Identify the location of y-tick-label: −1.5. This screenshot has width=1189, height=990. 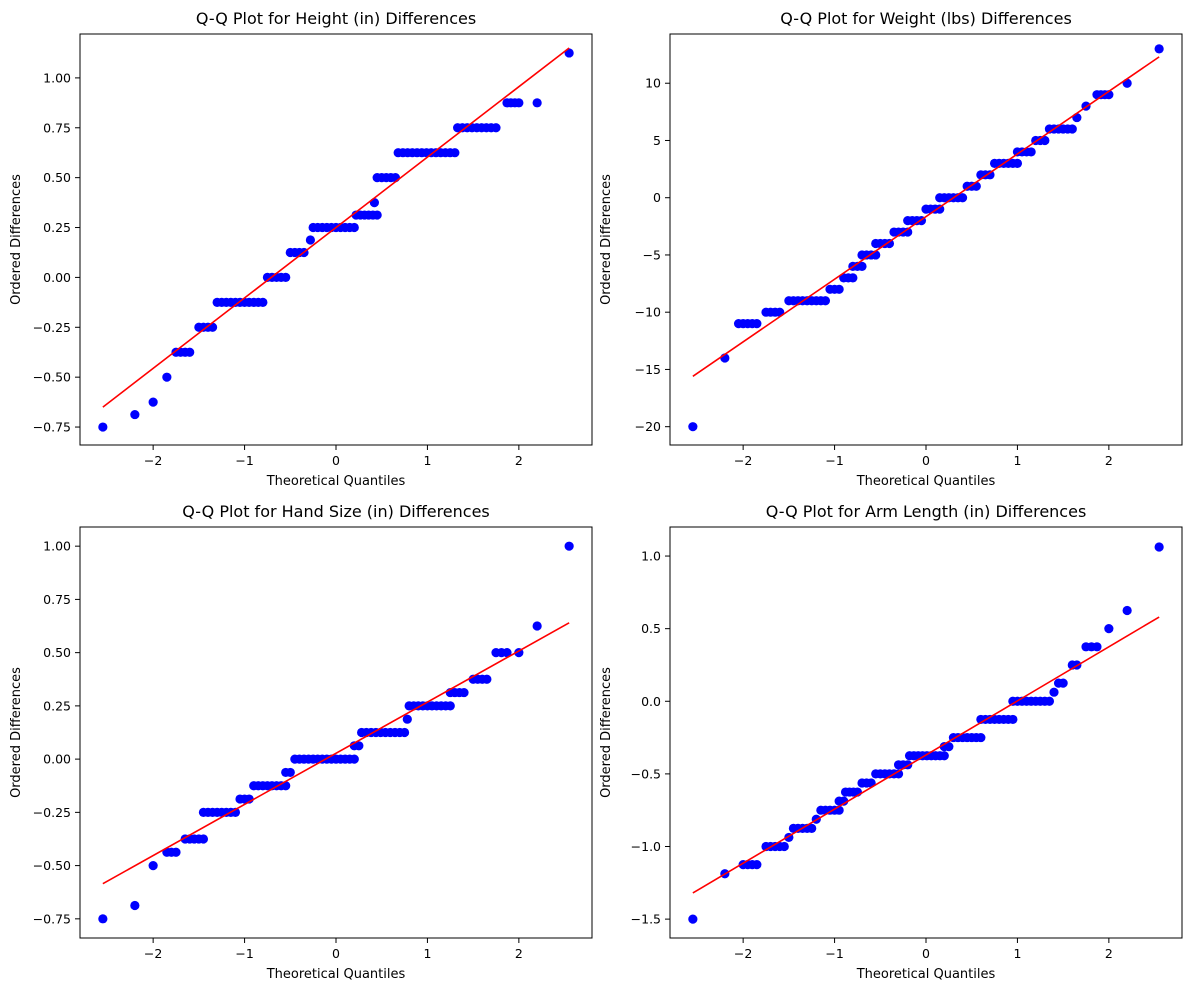
(646, 919).